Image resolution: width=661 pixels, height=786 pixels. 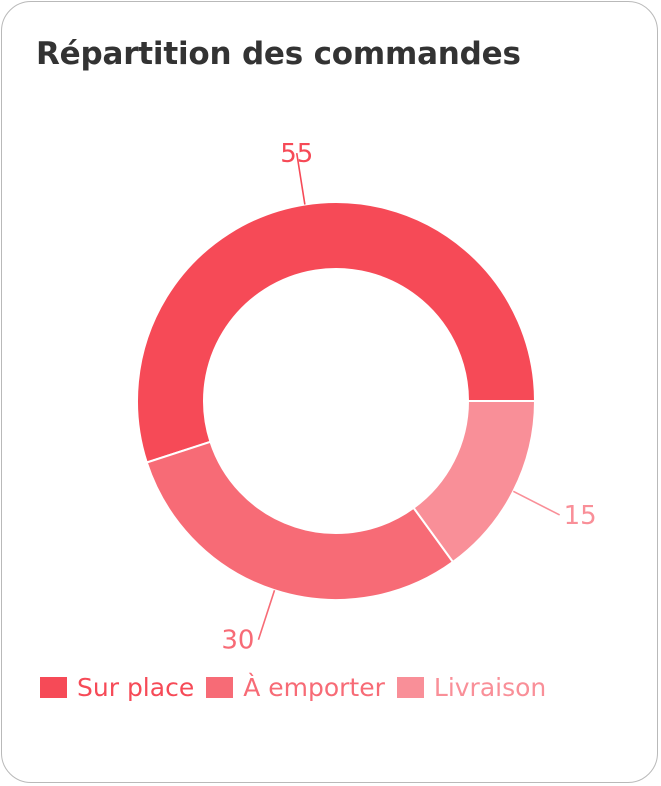 I want to click on chart-legend: Sur place À emporter Livraison, so click(x=299, y=687).